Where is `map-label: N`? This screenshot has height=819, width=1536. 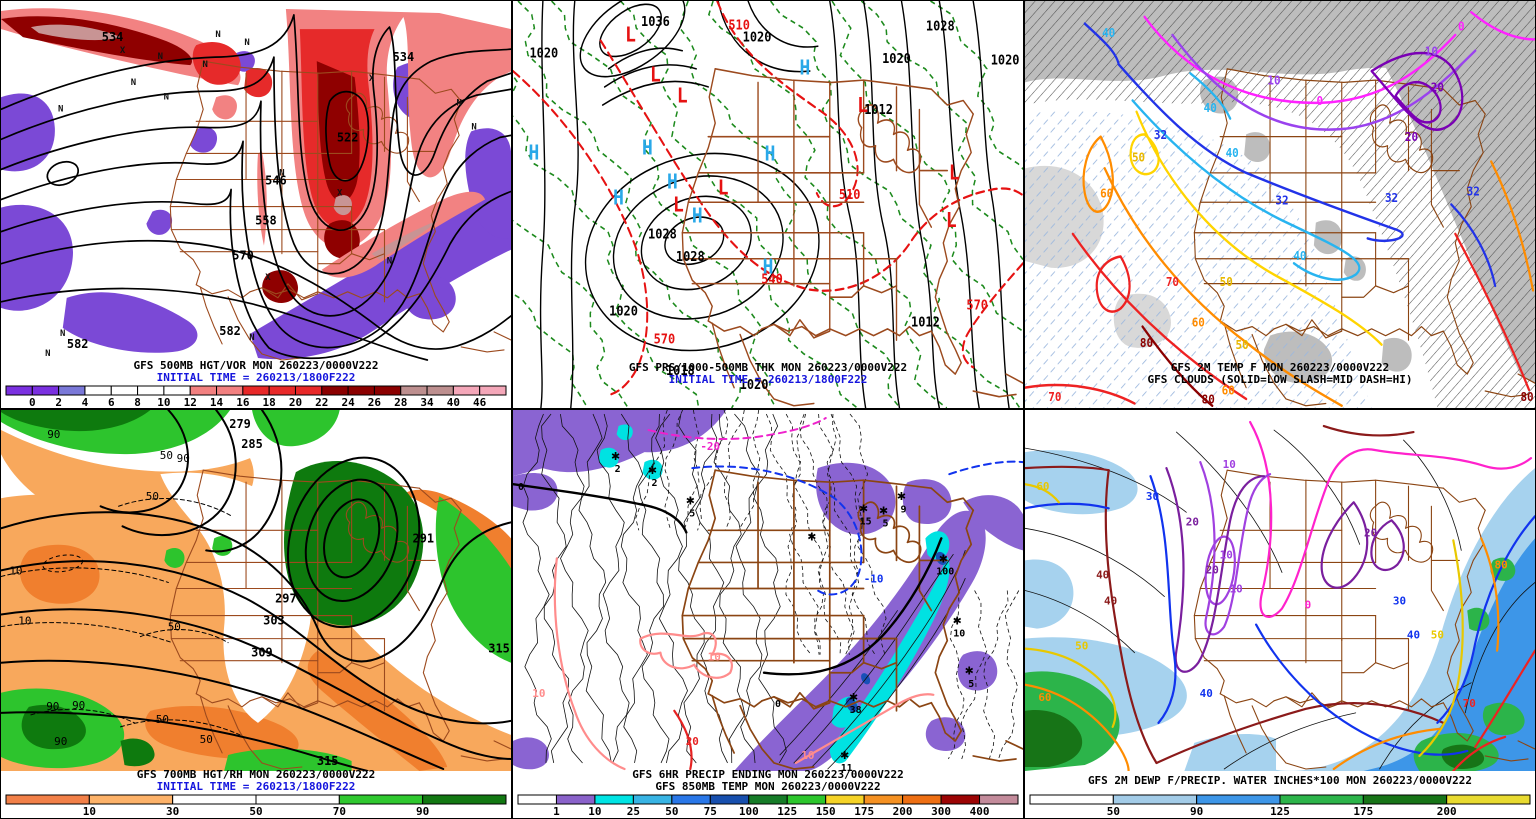 map-label: N is located at coordinates (473, 127).